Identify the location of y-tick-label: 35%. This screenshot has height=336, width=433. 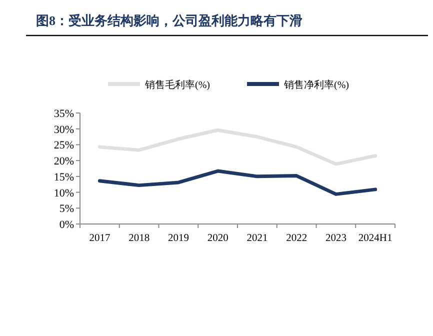
(64, 114).